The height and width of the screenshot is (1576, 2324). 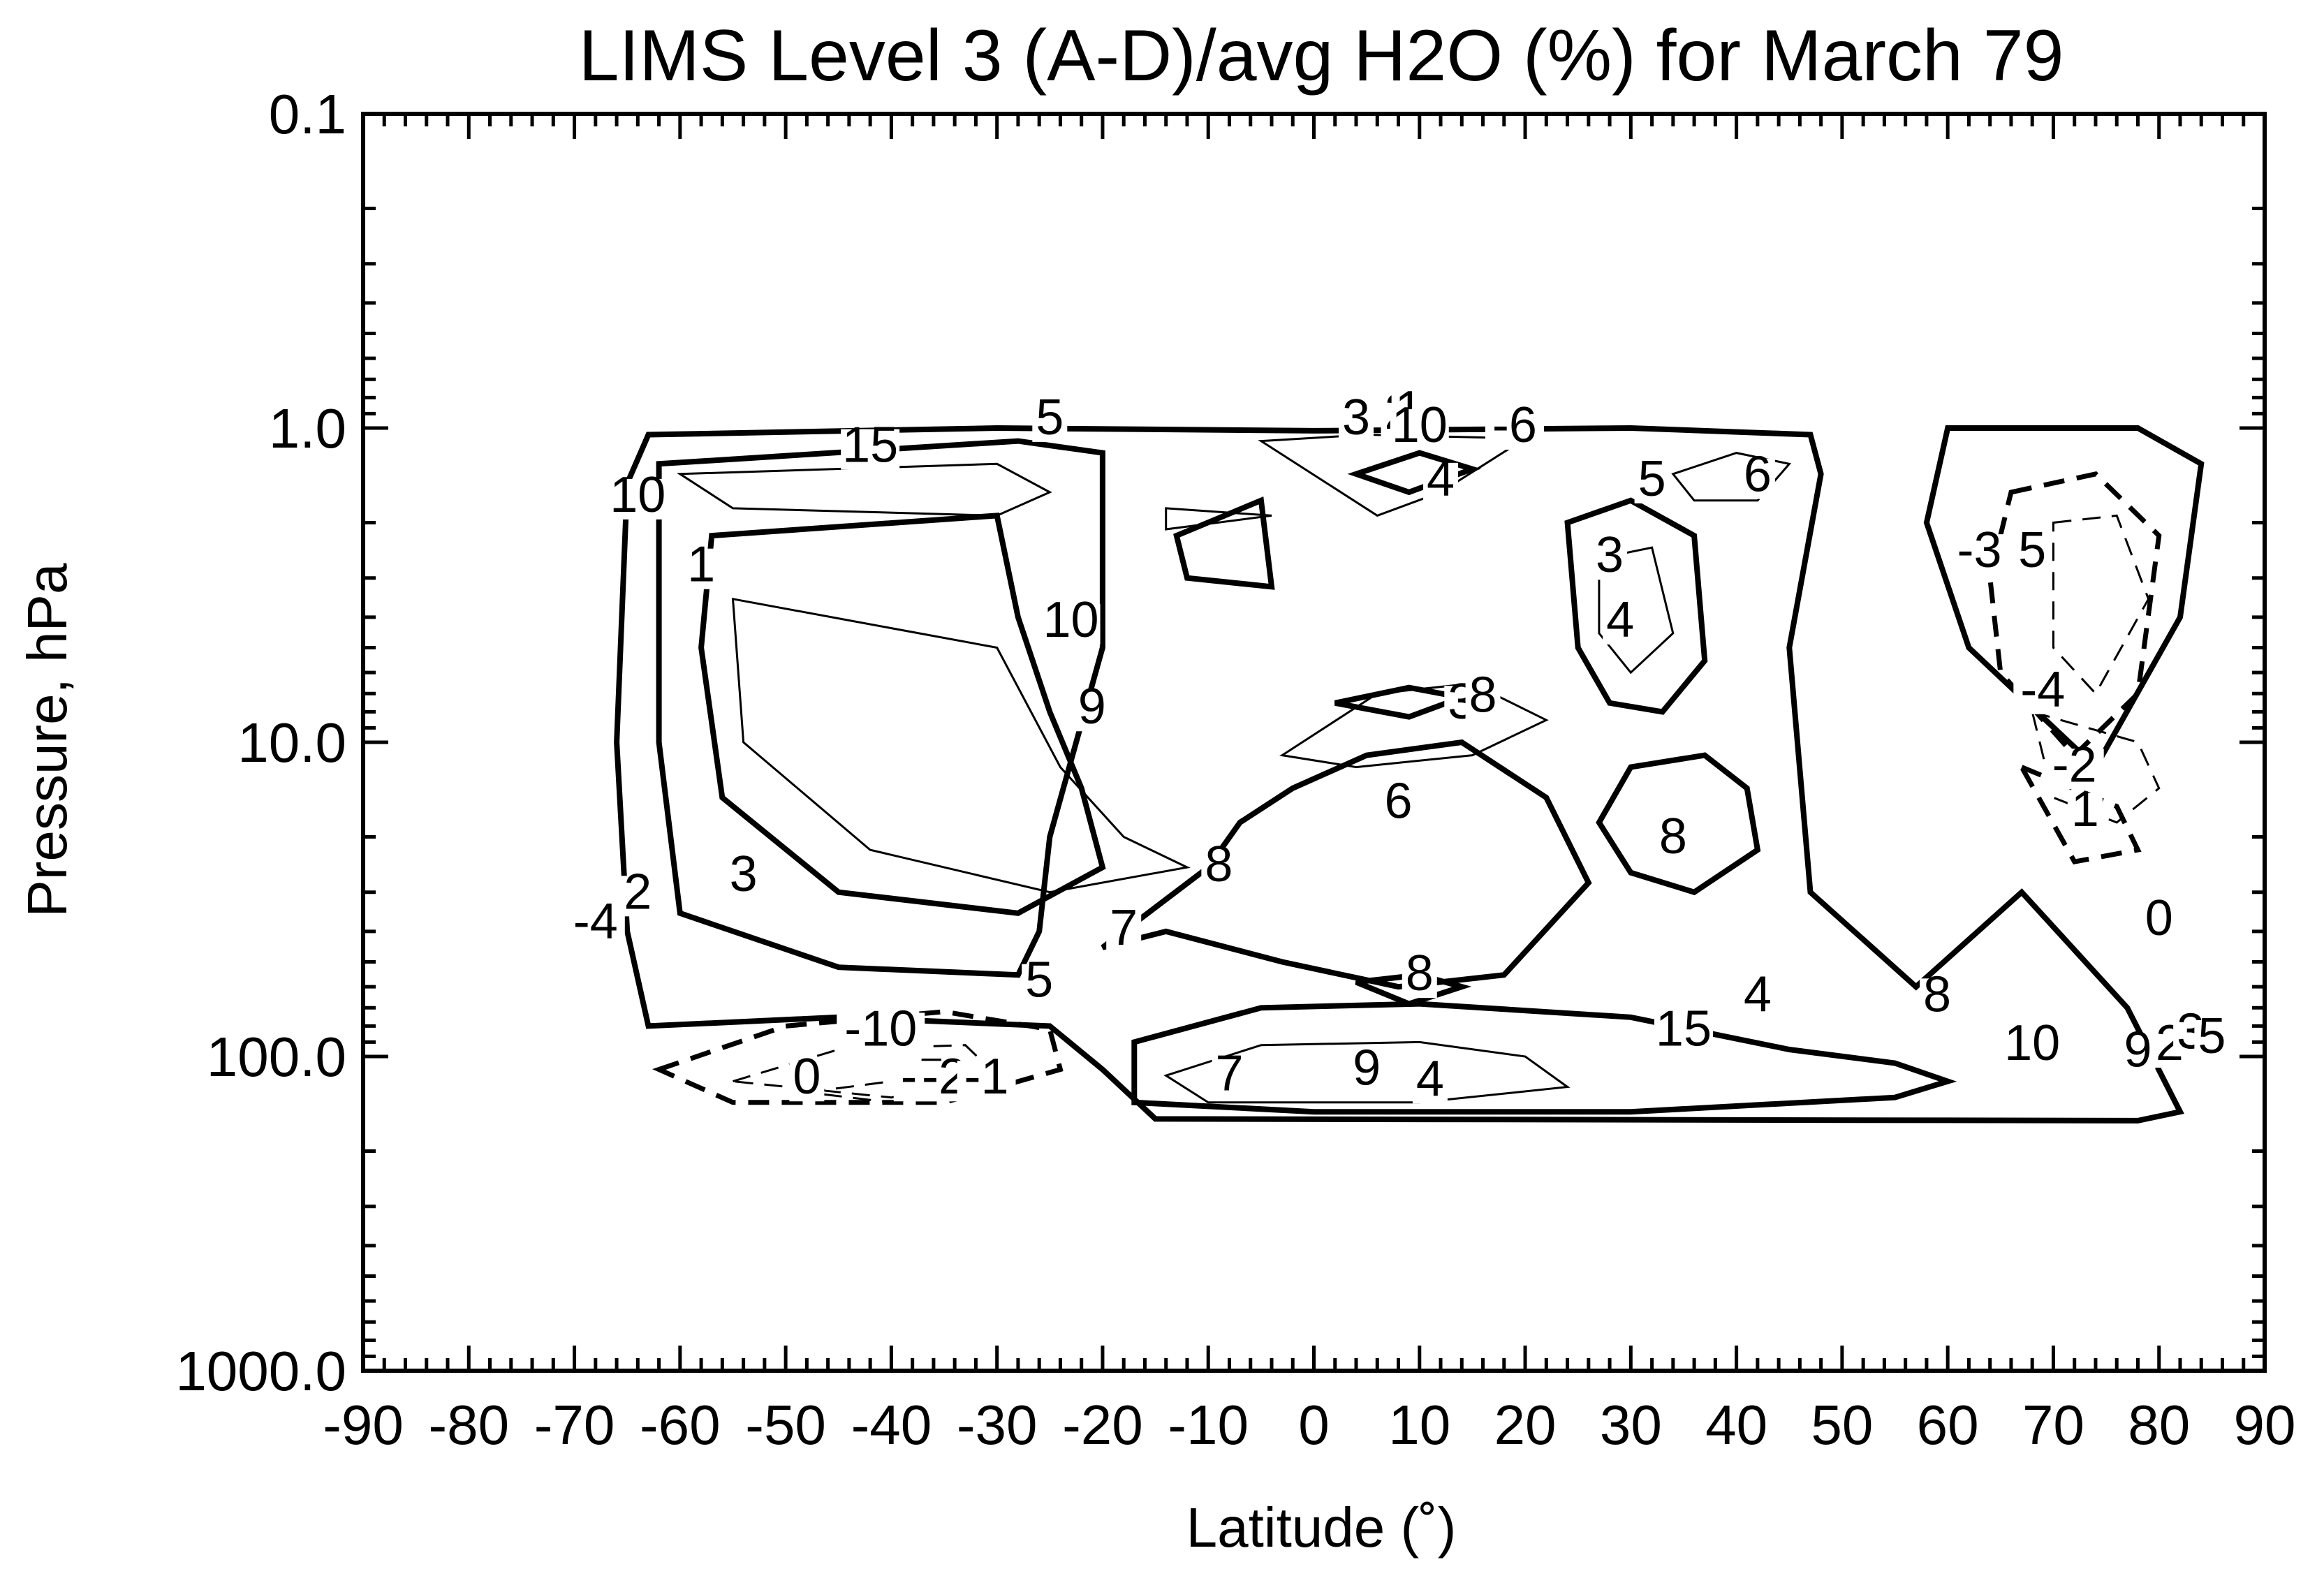 I want to click on x-tick-label: 0, so click(x=1314, y=1425).